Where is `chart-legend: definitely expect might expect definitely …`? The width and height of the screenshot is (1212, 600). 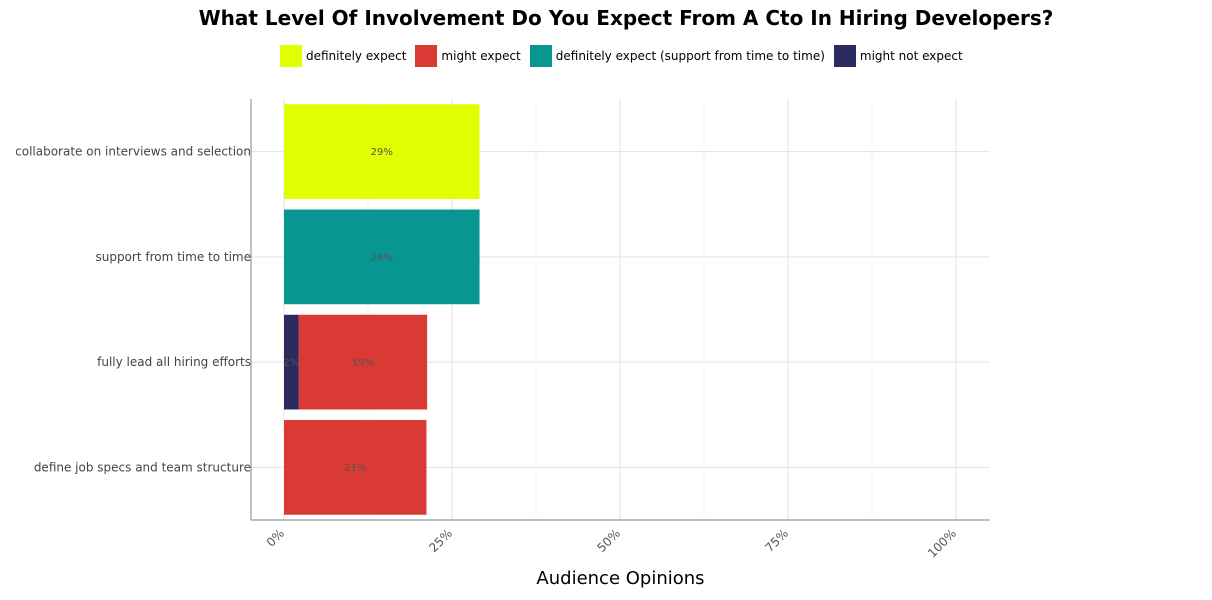
chart-legend: definitely expect might expect definitely … is located at coordinates (626, 56).